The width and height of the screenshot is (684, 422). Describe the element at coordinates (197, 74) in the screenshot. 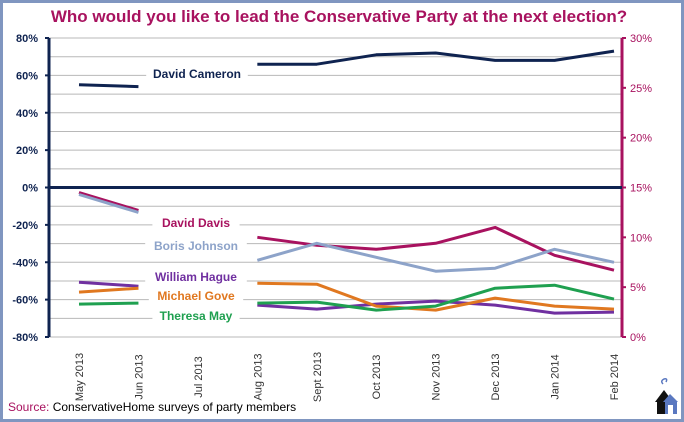

I see `series-label-cameron: David Cameron` at that location.